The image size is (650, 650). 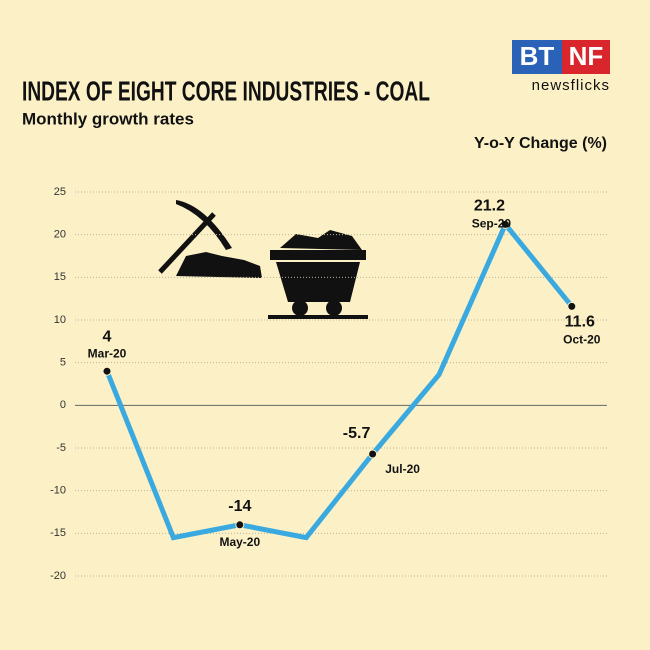 I want to click on cart-icon, so click(x=318, y=274).